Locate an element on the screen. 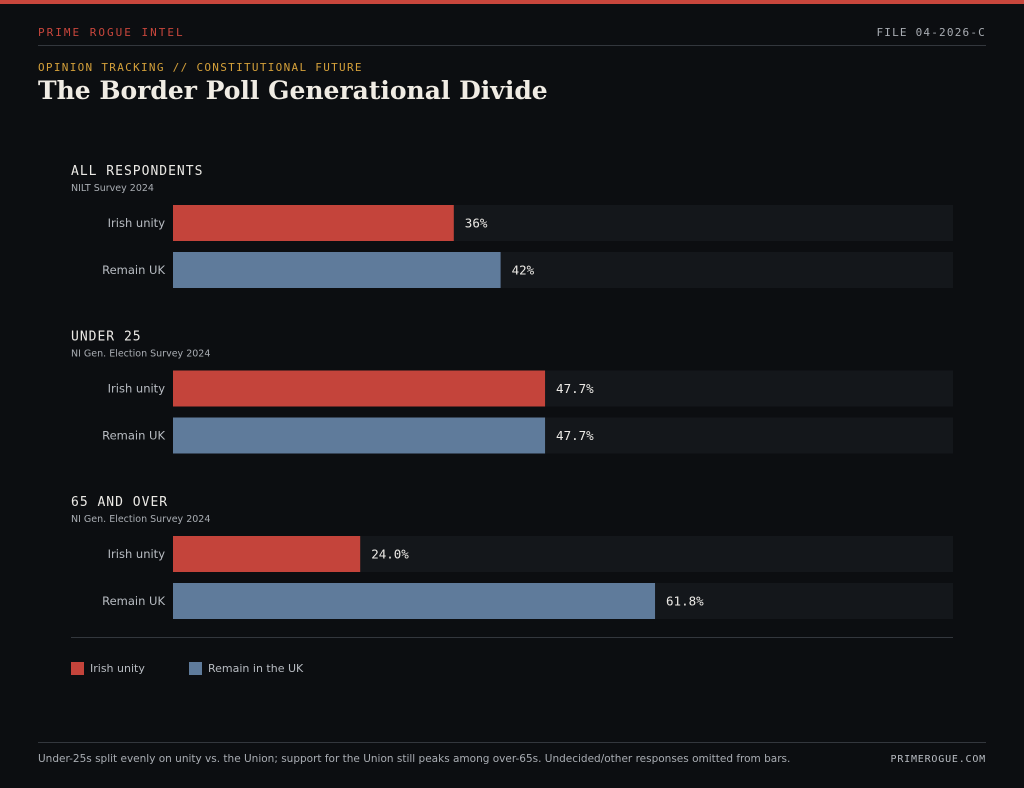  top-accent-bar is located at coordinates (512, 2).